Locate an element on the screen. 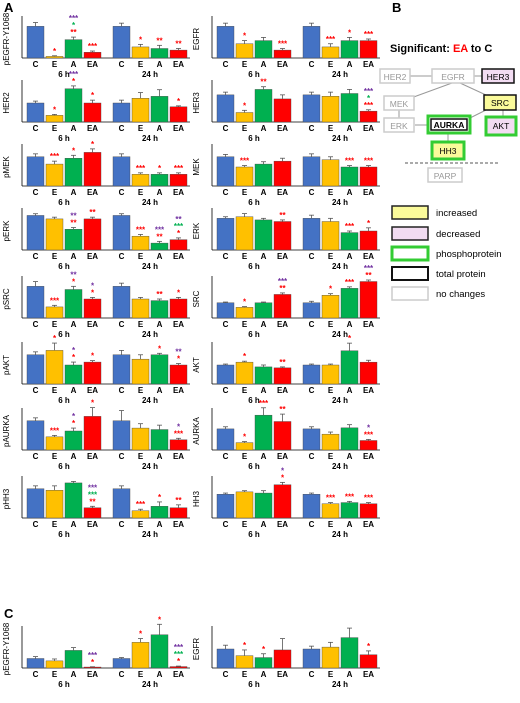  node-her2-box is located at coordinates (395, 76).